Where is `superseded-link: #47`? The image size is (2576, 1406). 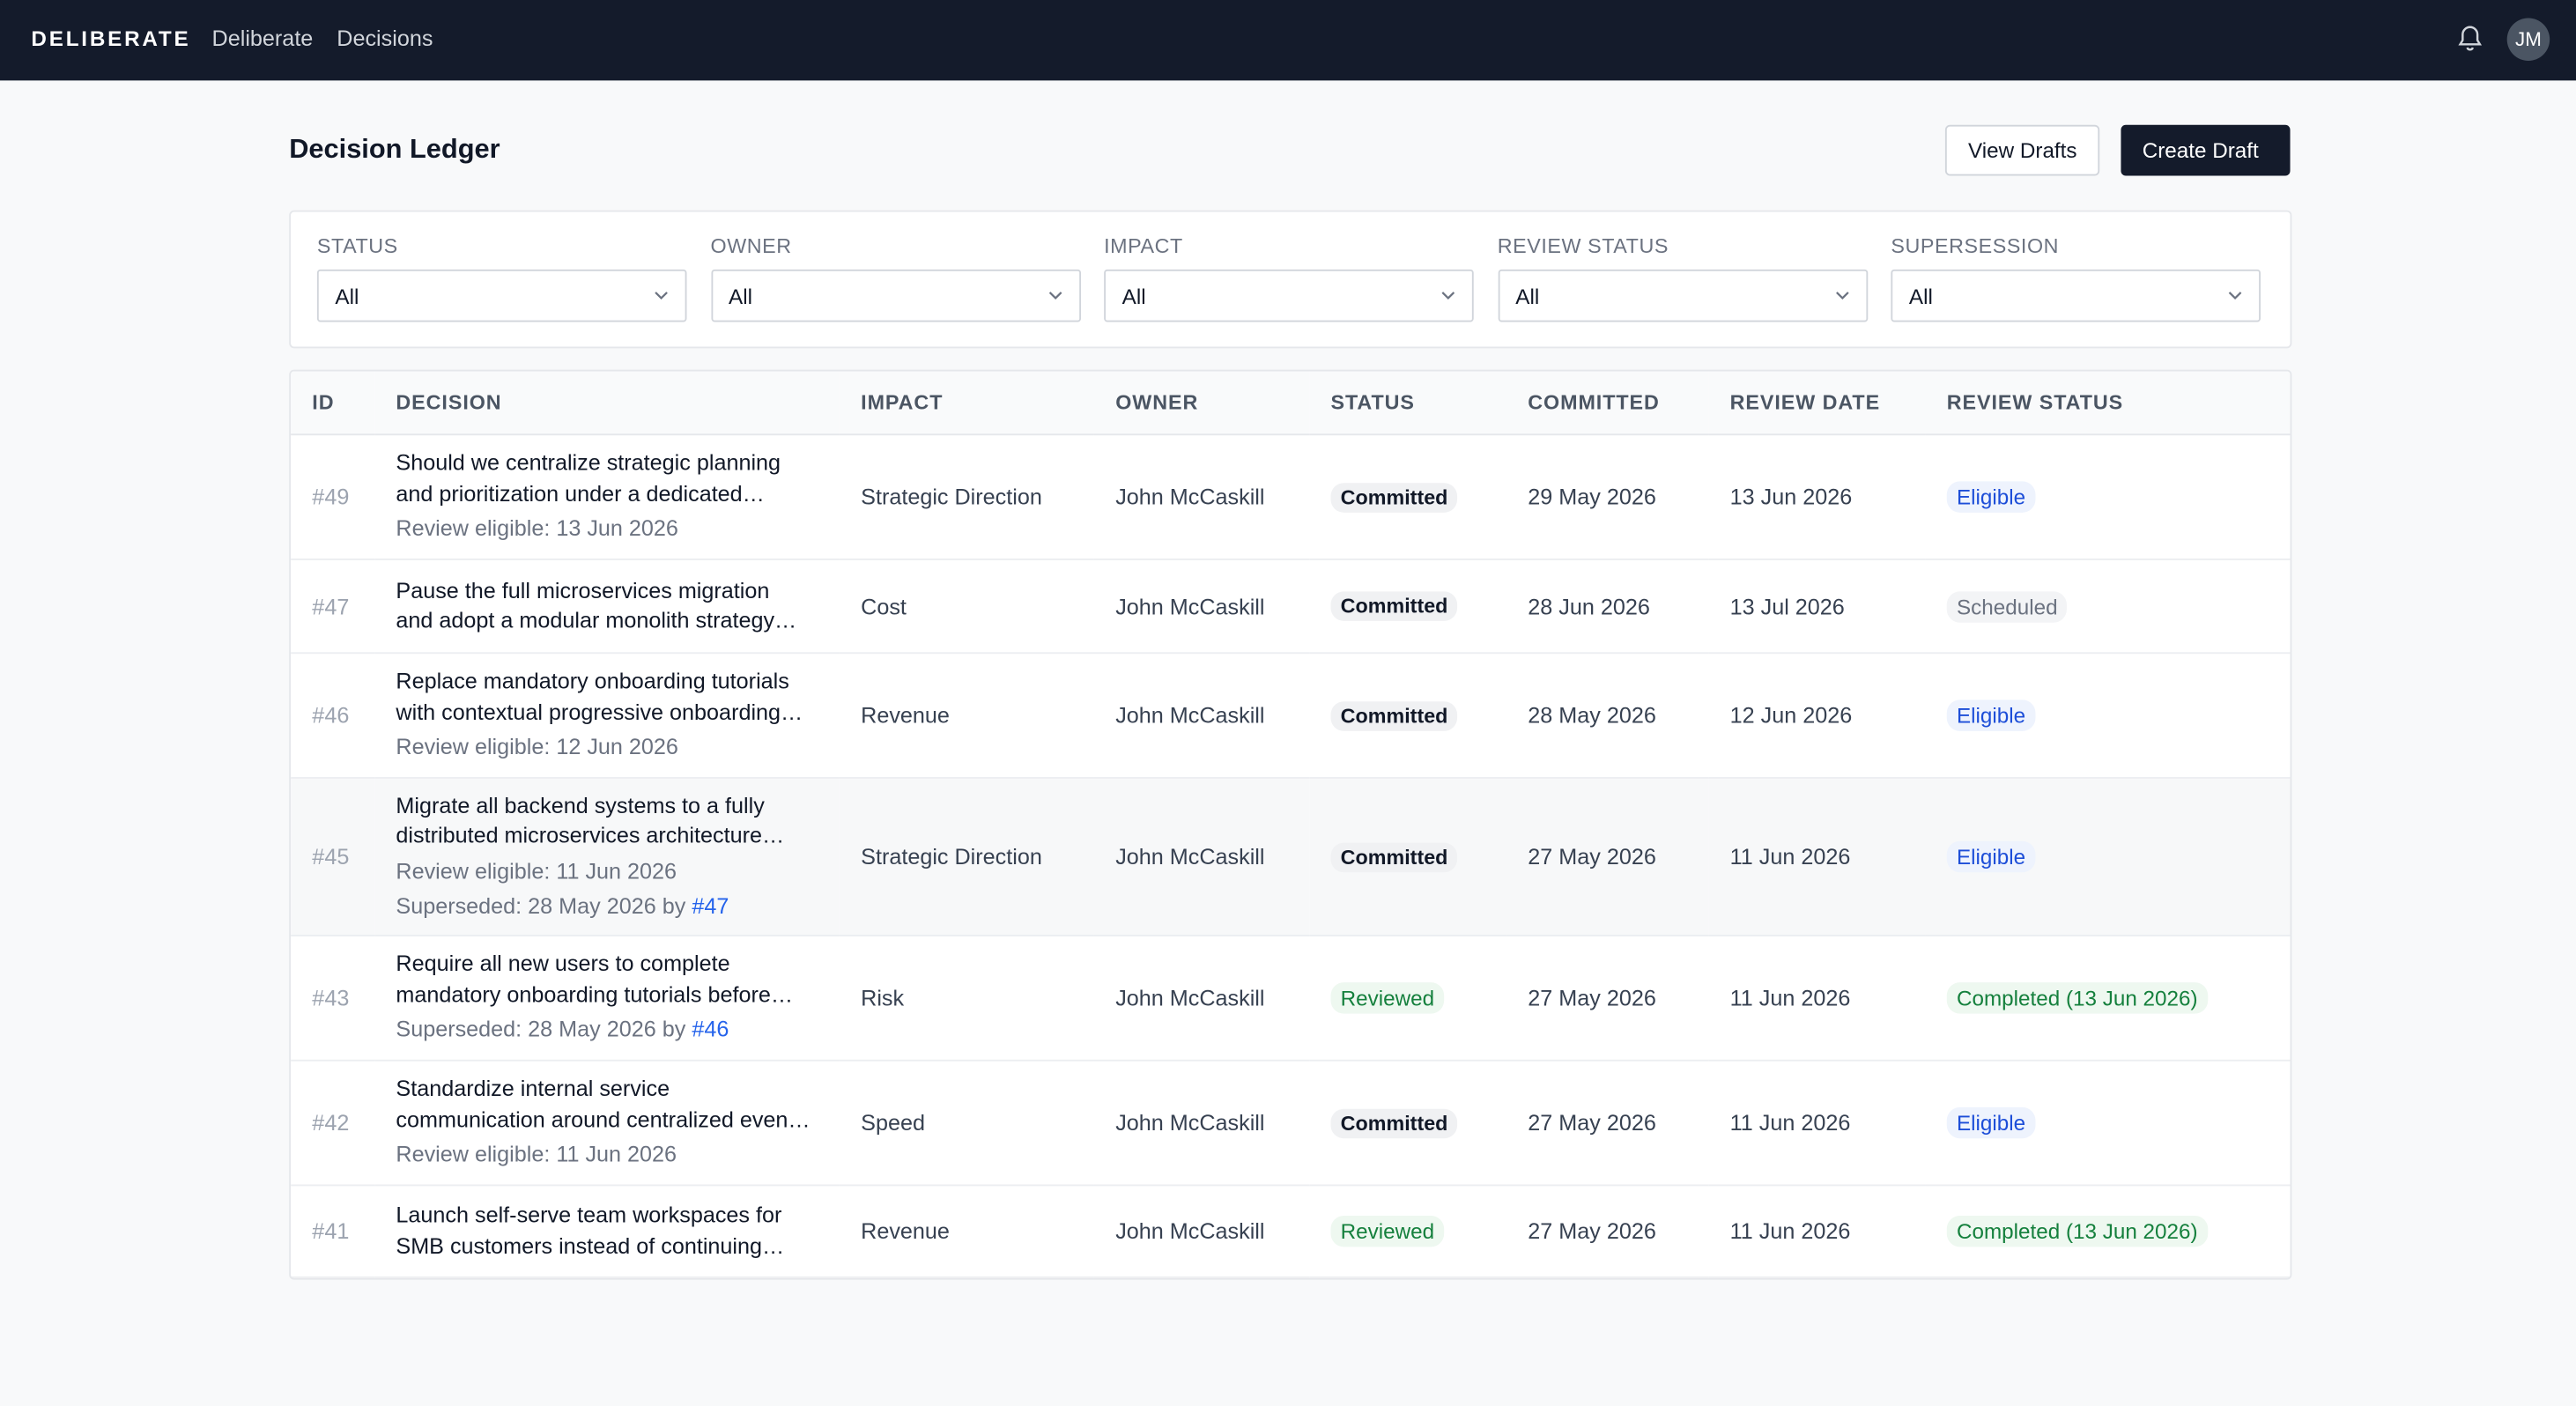 superseded-link: #47 is located at coordinates (711, 906).